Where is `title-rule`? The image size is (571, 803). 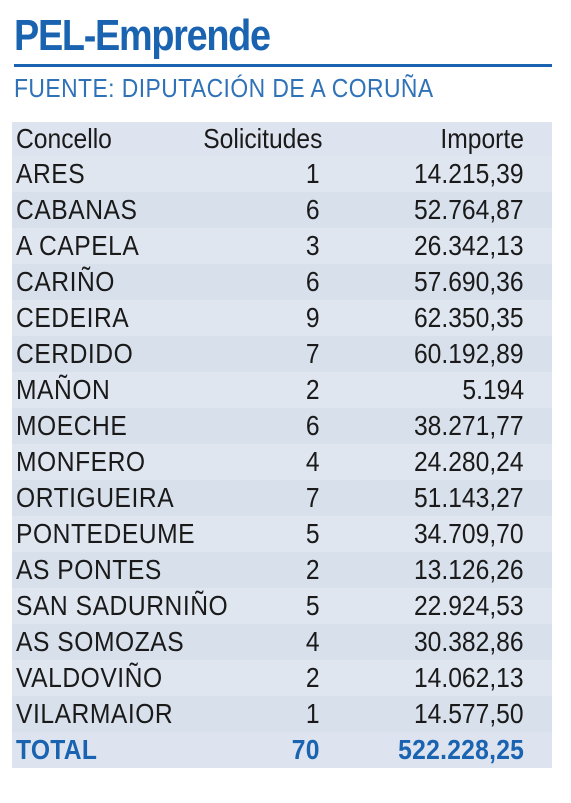 title-rule is located at coordinates (283, 65).